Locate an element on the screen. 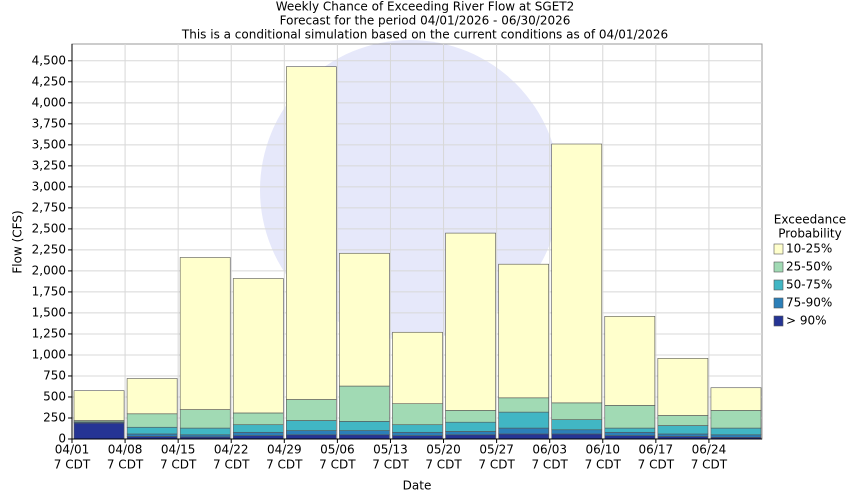 The height and width of the screenshot is (500, 850). y-tick-label: 250 is located at coordinates (54, 417).